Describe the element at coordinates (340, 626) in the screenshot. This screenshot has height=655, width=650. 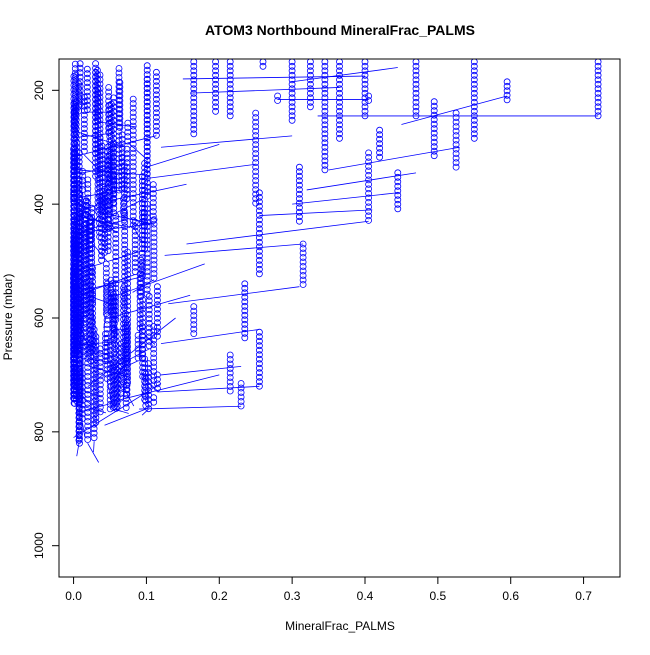
I see `x-axis-label: MineralFrac_PALMS` at that location.